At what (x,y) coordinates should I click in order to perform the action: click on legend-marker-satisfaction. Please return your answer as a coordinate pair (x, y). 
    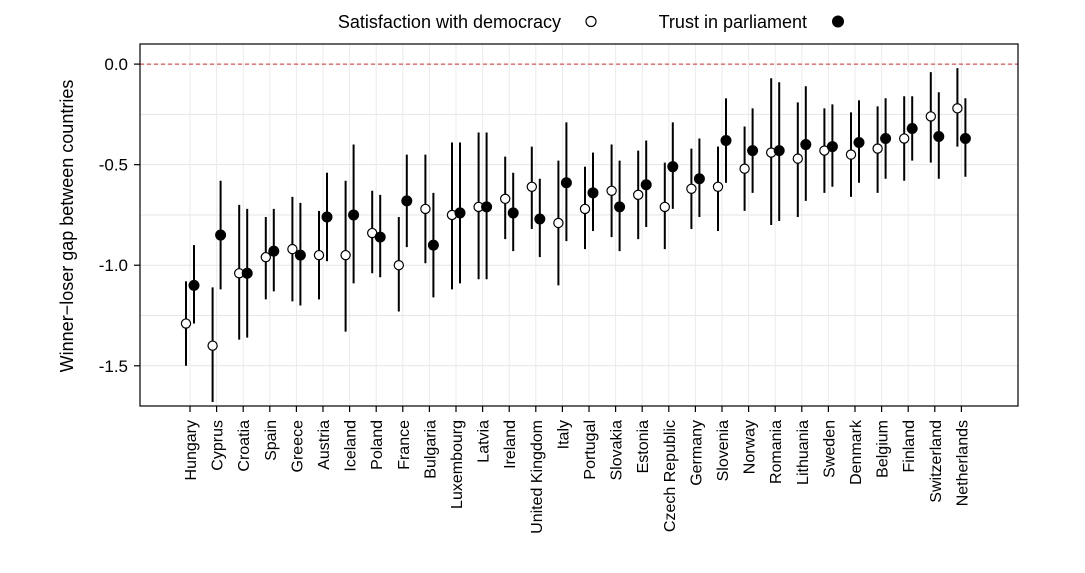
    Looking at the image, I should click on (591, 21).